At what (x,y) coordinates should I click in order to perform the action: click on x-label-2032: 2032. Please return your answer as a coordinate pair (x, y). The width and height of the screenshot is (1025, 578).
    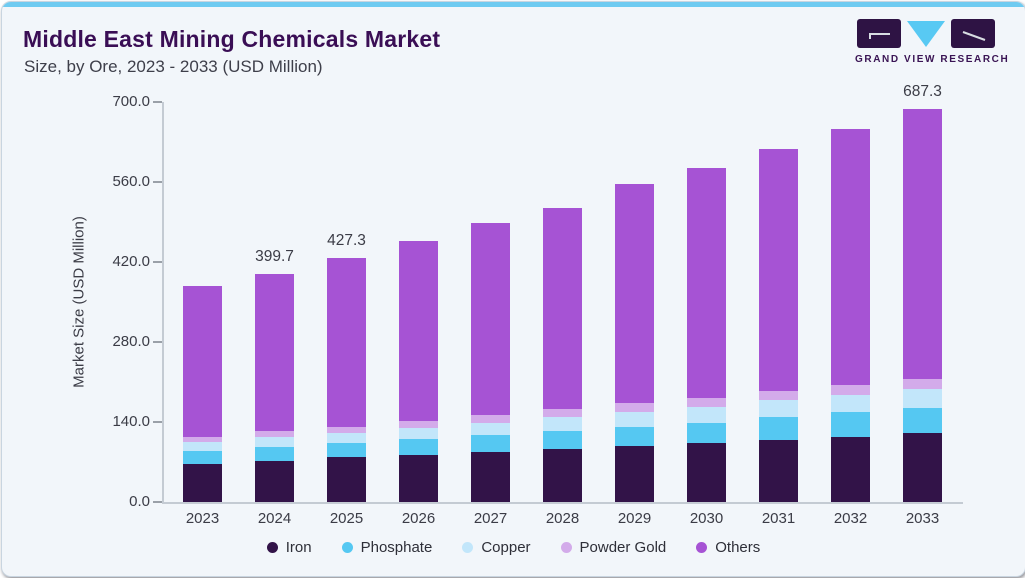
    Looking at the image, I should click on (850, 518).